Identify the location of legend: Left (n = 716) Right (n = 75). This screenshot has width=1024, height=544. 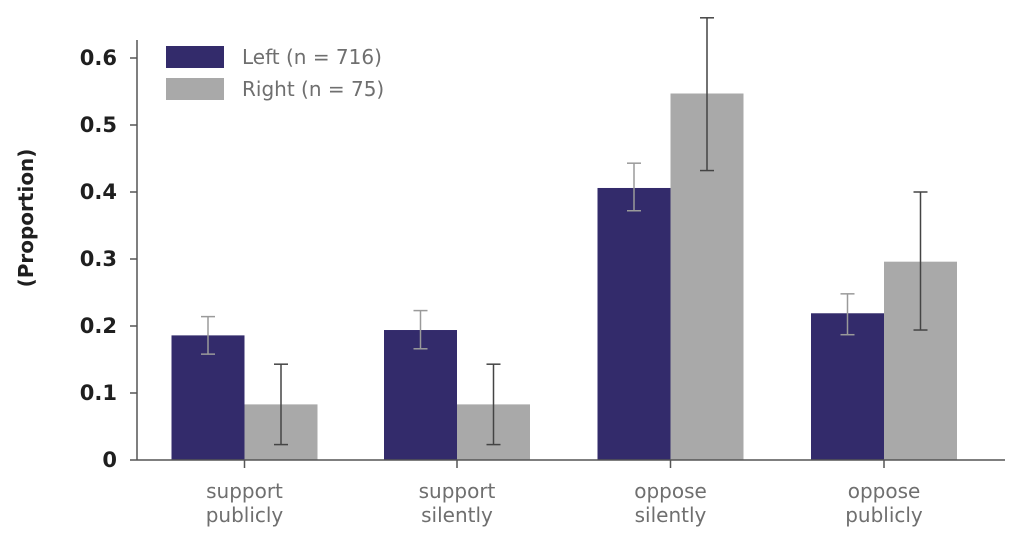
(275, 73).